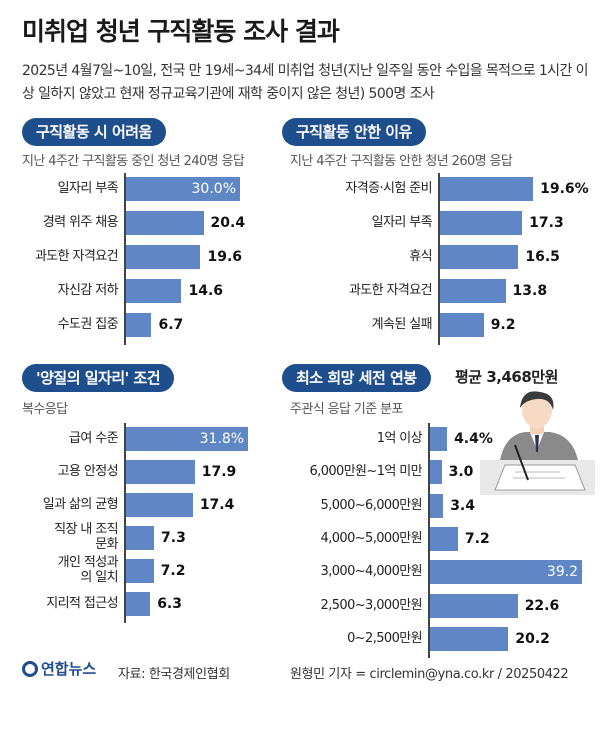  Describe the element at coordinates (88, 188) in the screenshot. I see `chart1-category-label: 일자리 부족` at that location.